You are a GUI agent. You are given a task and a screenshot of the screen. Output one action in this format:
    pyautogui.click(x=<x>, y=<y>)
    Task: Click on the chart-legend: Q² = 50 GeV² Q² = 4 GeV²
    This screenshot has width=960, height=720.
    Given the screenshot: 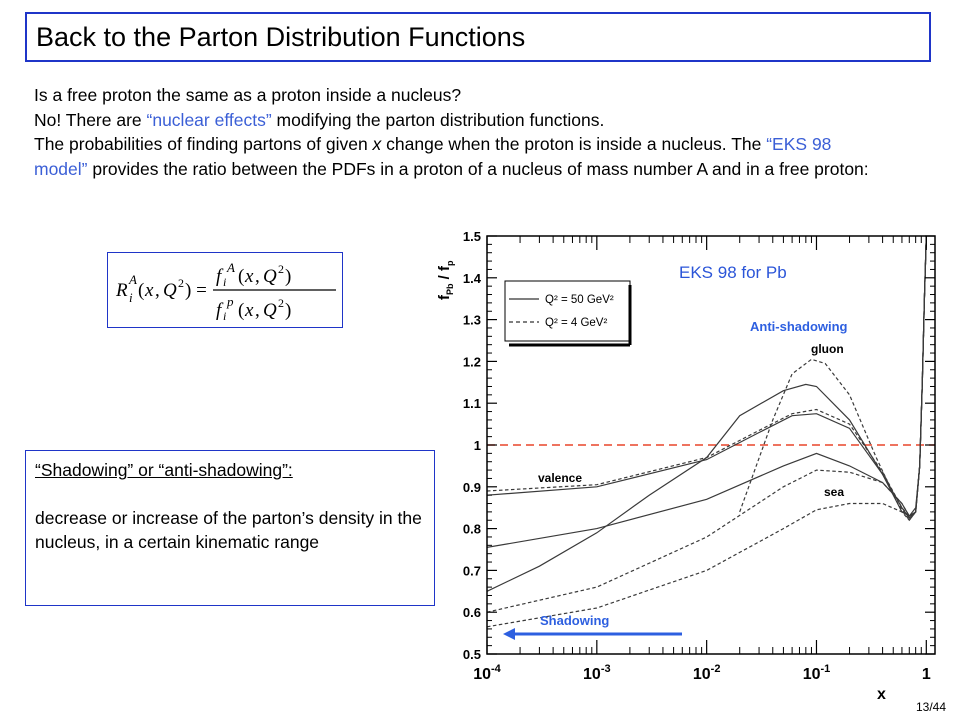 What is the action you would take?
    pyautogui.click(x=568, y=313)
    